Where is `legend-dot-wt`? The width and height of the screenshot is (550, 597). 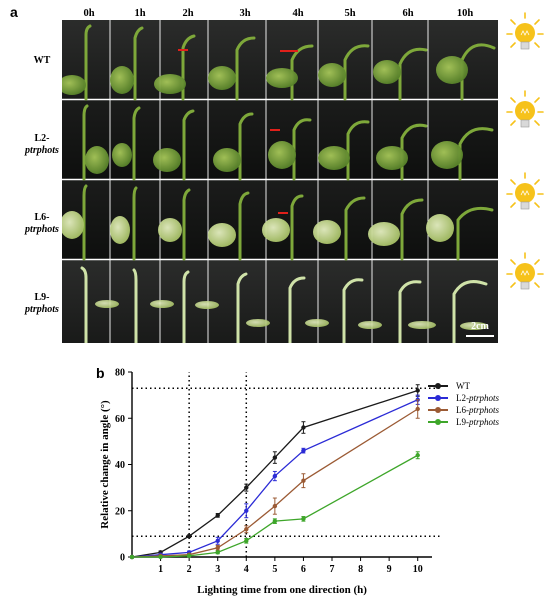 legend-dot-wt is located at coordinates (438, 386).